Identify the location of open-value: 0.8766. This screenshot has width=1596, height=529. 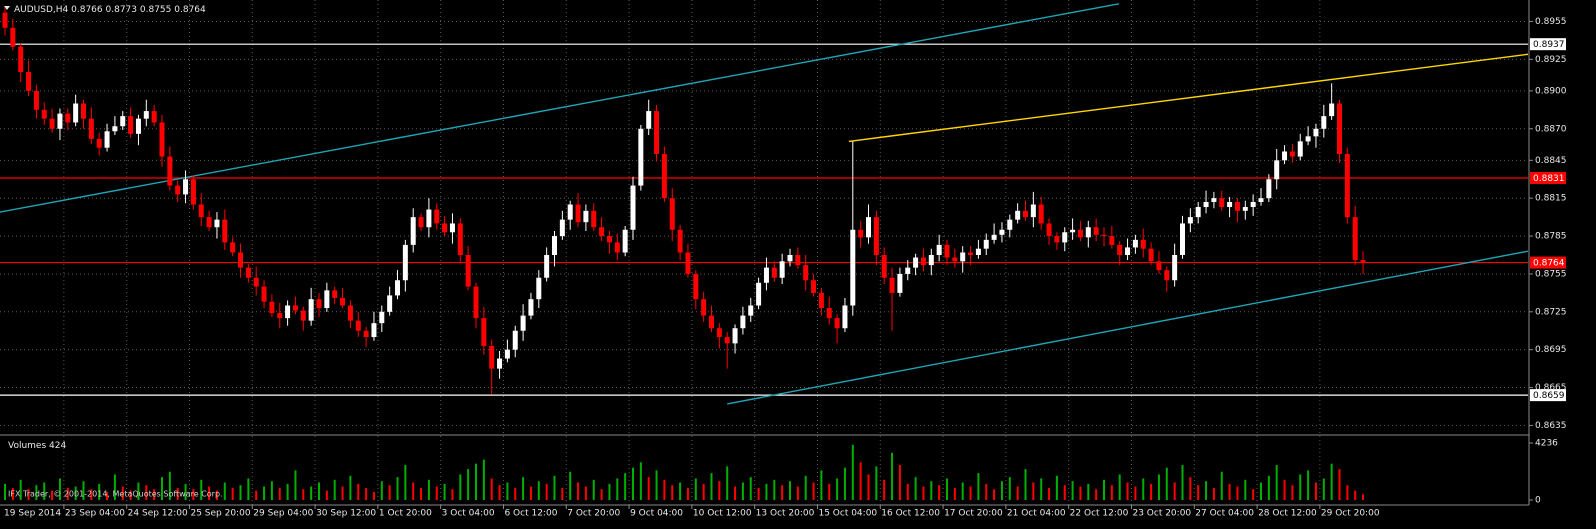
(87, 10).